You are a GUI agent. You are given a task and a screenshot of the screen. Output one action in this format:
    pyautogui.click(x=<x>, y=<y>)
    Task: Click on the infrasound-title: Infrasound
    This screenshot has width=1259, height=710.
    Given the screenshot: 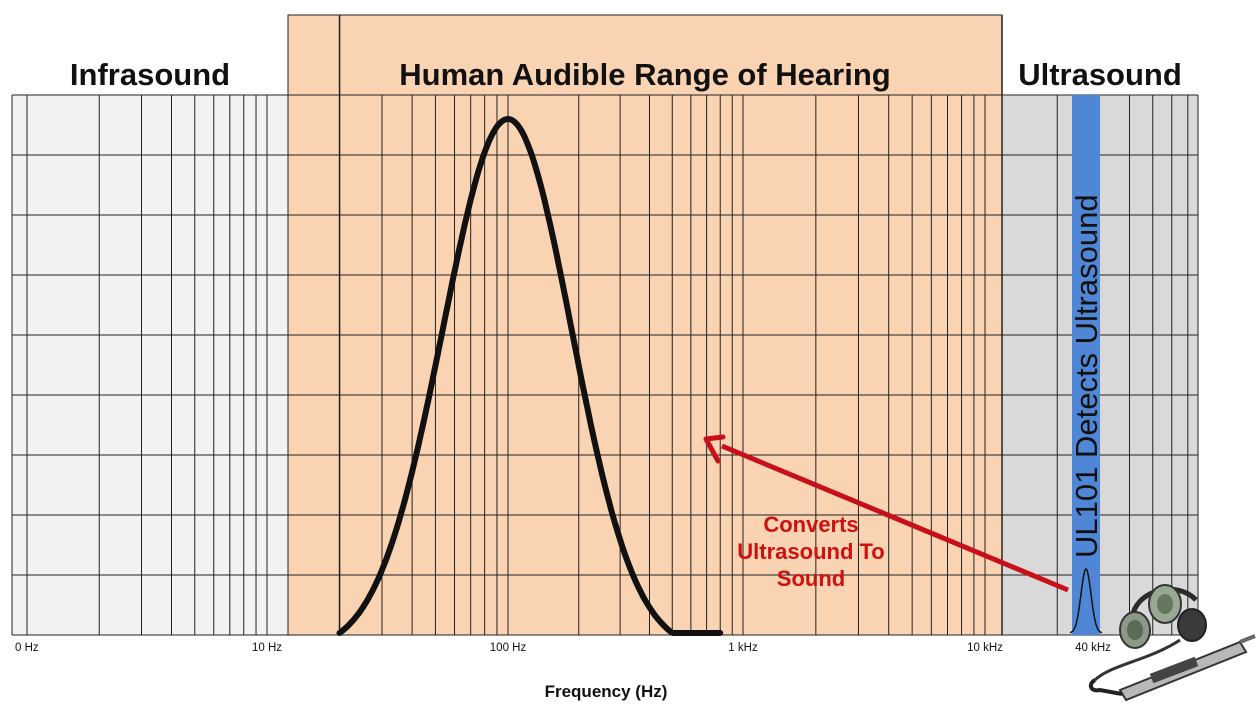 What is the action you would take?
    pyautogui.click(x=150, y=74)
    